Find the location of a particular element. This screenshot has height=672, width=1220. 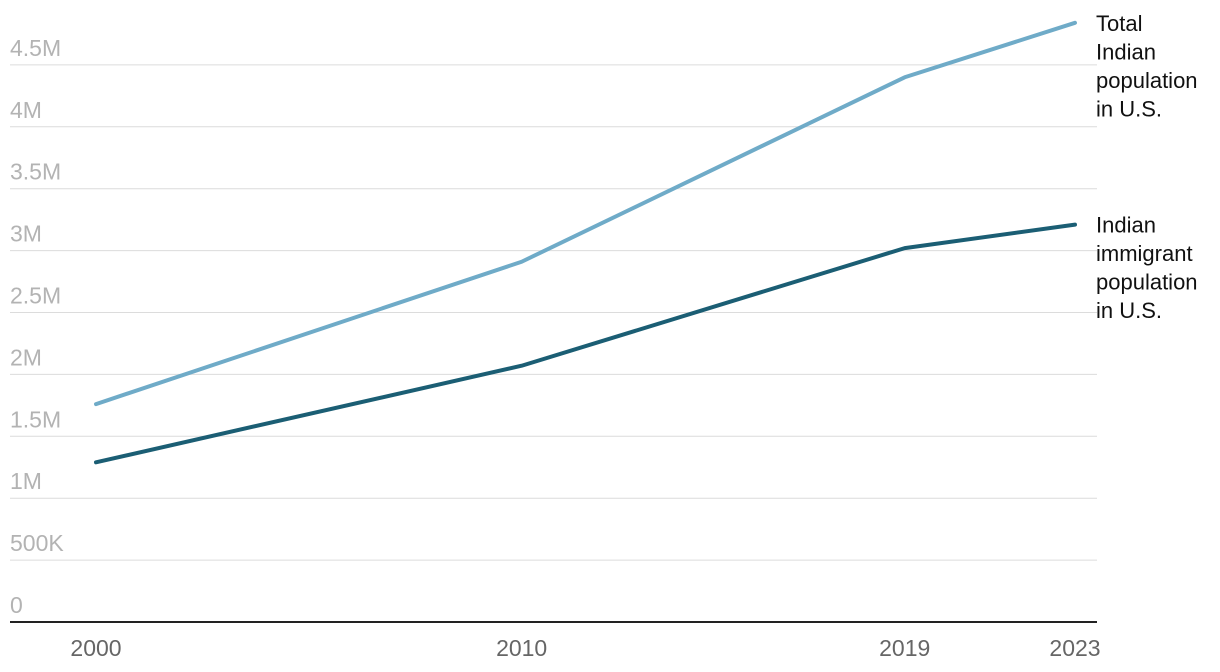

y-tick-label: 4.5M is located at coordinates (35, 48).